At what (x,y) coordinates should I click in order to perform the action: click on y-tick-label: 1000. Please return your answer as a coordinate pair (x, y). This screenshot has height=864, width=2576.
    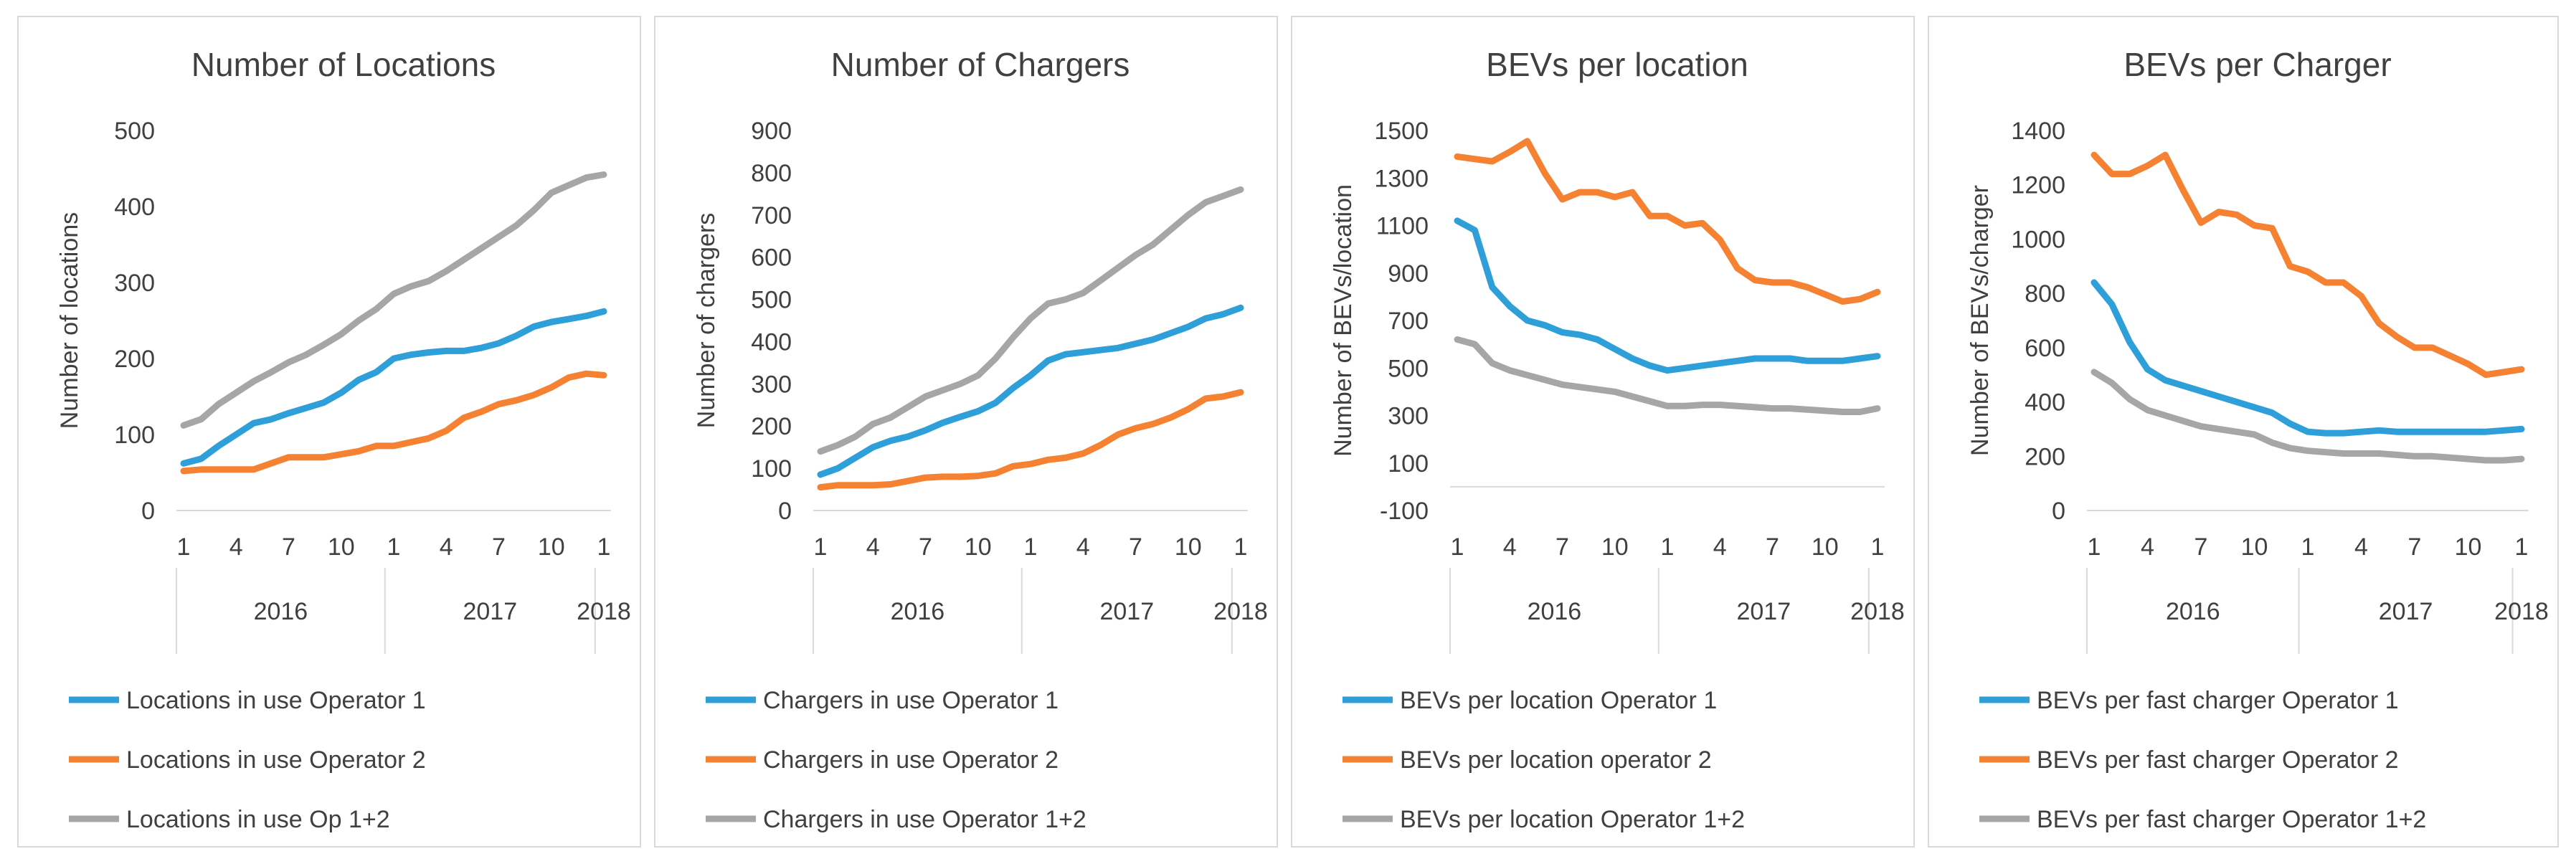
    Looking at the image, I should click on (2038, 239).